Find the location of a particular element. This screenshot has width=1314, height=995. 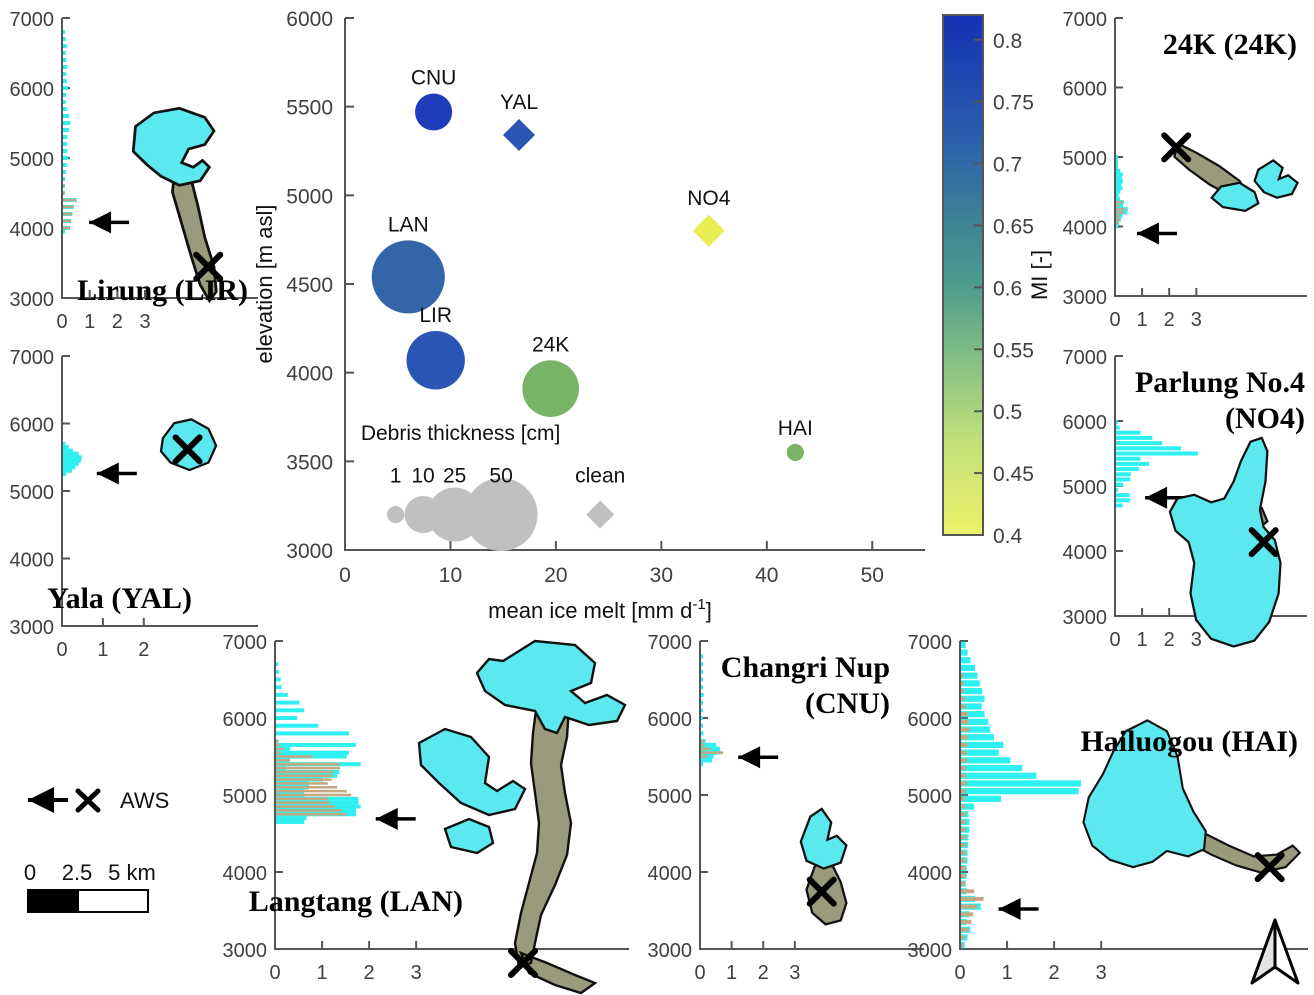

panel-title: Hailuogou (HAI) is located at coordinates (1189, 741).